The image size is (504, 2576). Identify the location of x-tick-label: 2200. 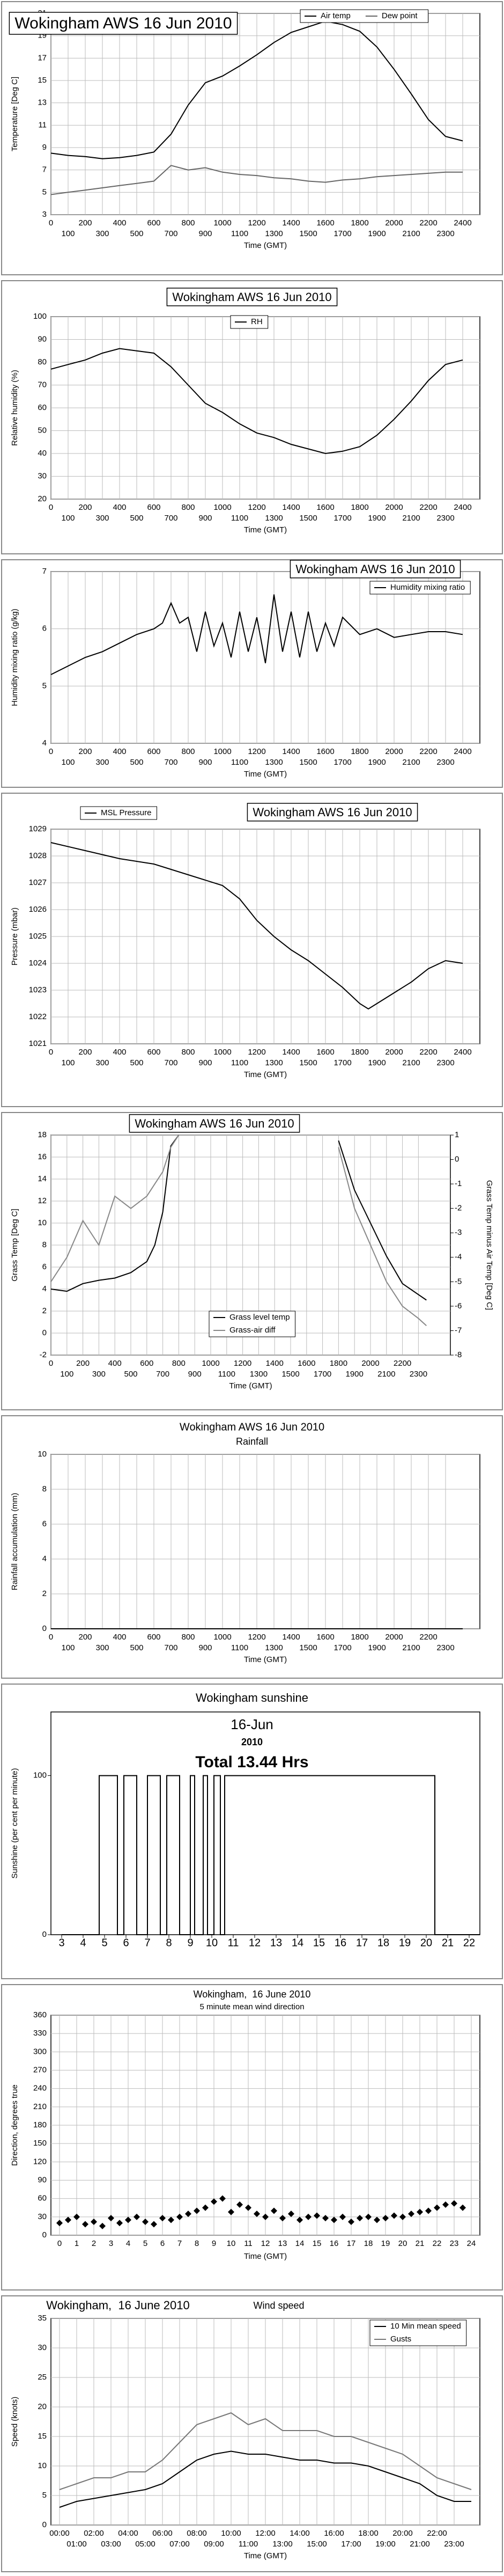
(428, 507).